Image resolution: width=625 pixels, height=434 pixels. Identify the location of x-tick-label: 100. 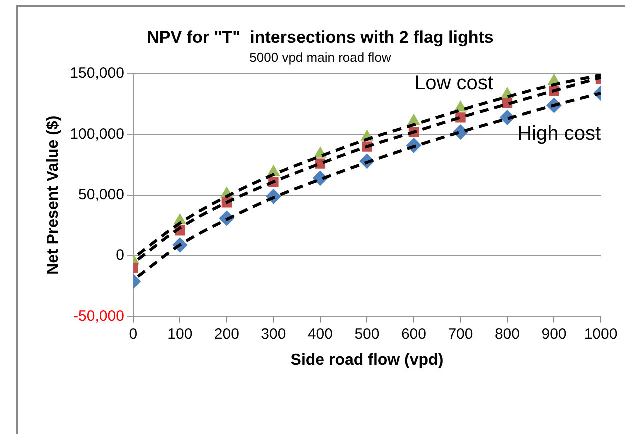
(180, 334).